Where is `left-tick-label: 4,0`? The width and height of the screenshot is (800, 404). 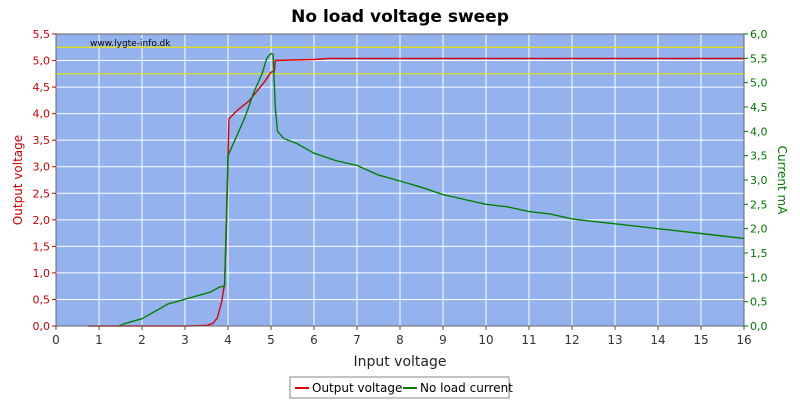 left-tick-label: 4,0 is located at coordinates (42, 114).